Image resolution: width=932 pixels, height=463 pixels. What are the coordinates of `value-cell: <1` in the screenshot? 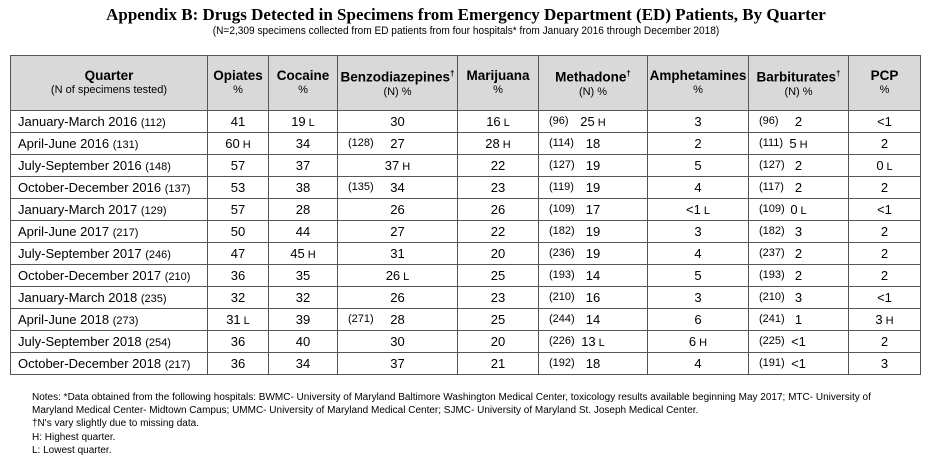 It's located at (884, 121).